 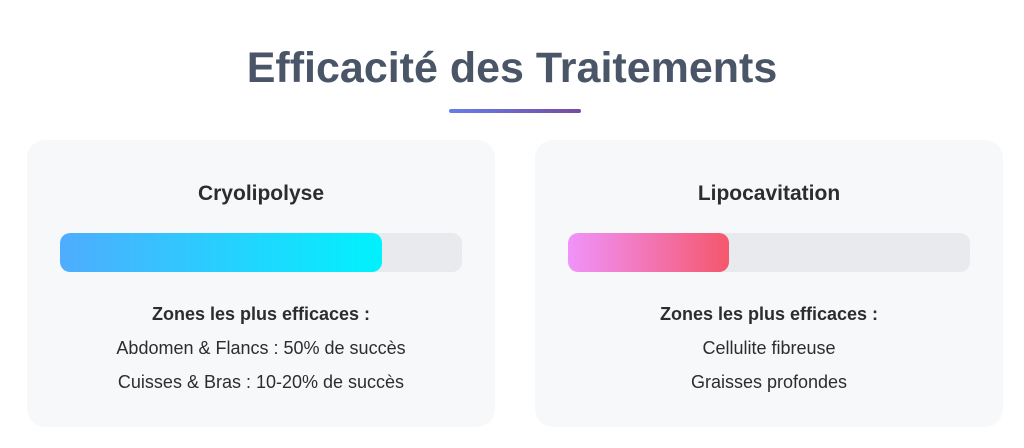 What do you see at coordinates (512, 68) in the screenshot?
I see `page-title: Efficacité des Traitements` at bounding box center [512, 68].